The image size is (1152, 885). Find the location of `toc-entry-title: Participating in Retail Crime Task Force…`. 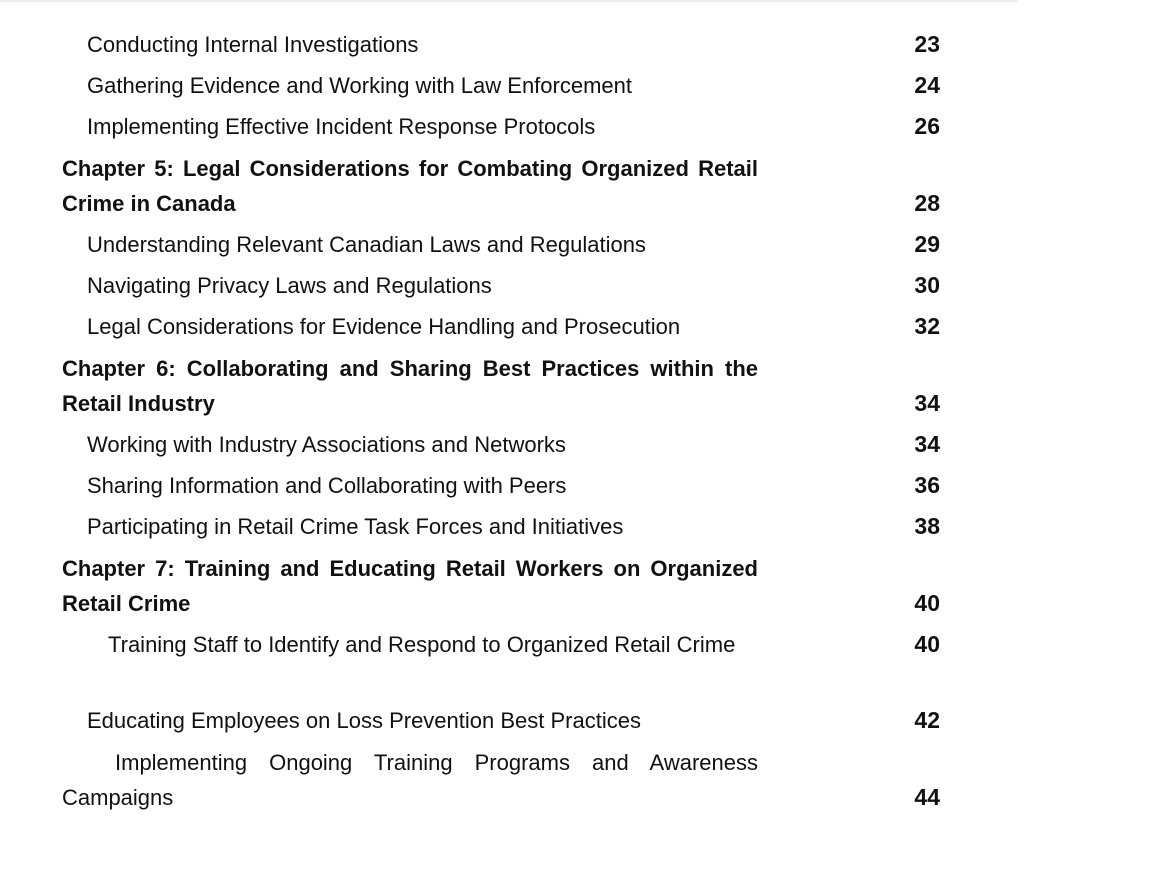

toc-entry-title: Participating in Retail Crime Task Force… is located at coordinates (355, 526).